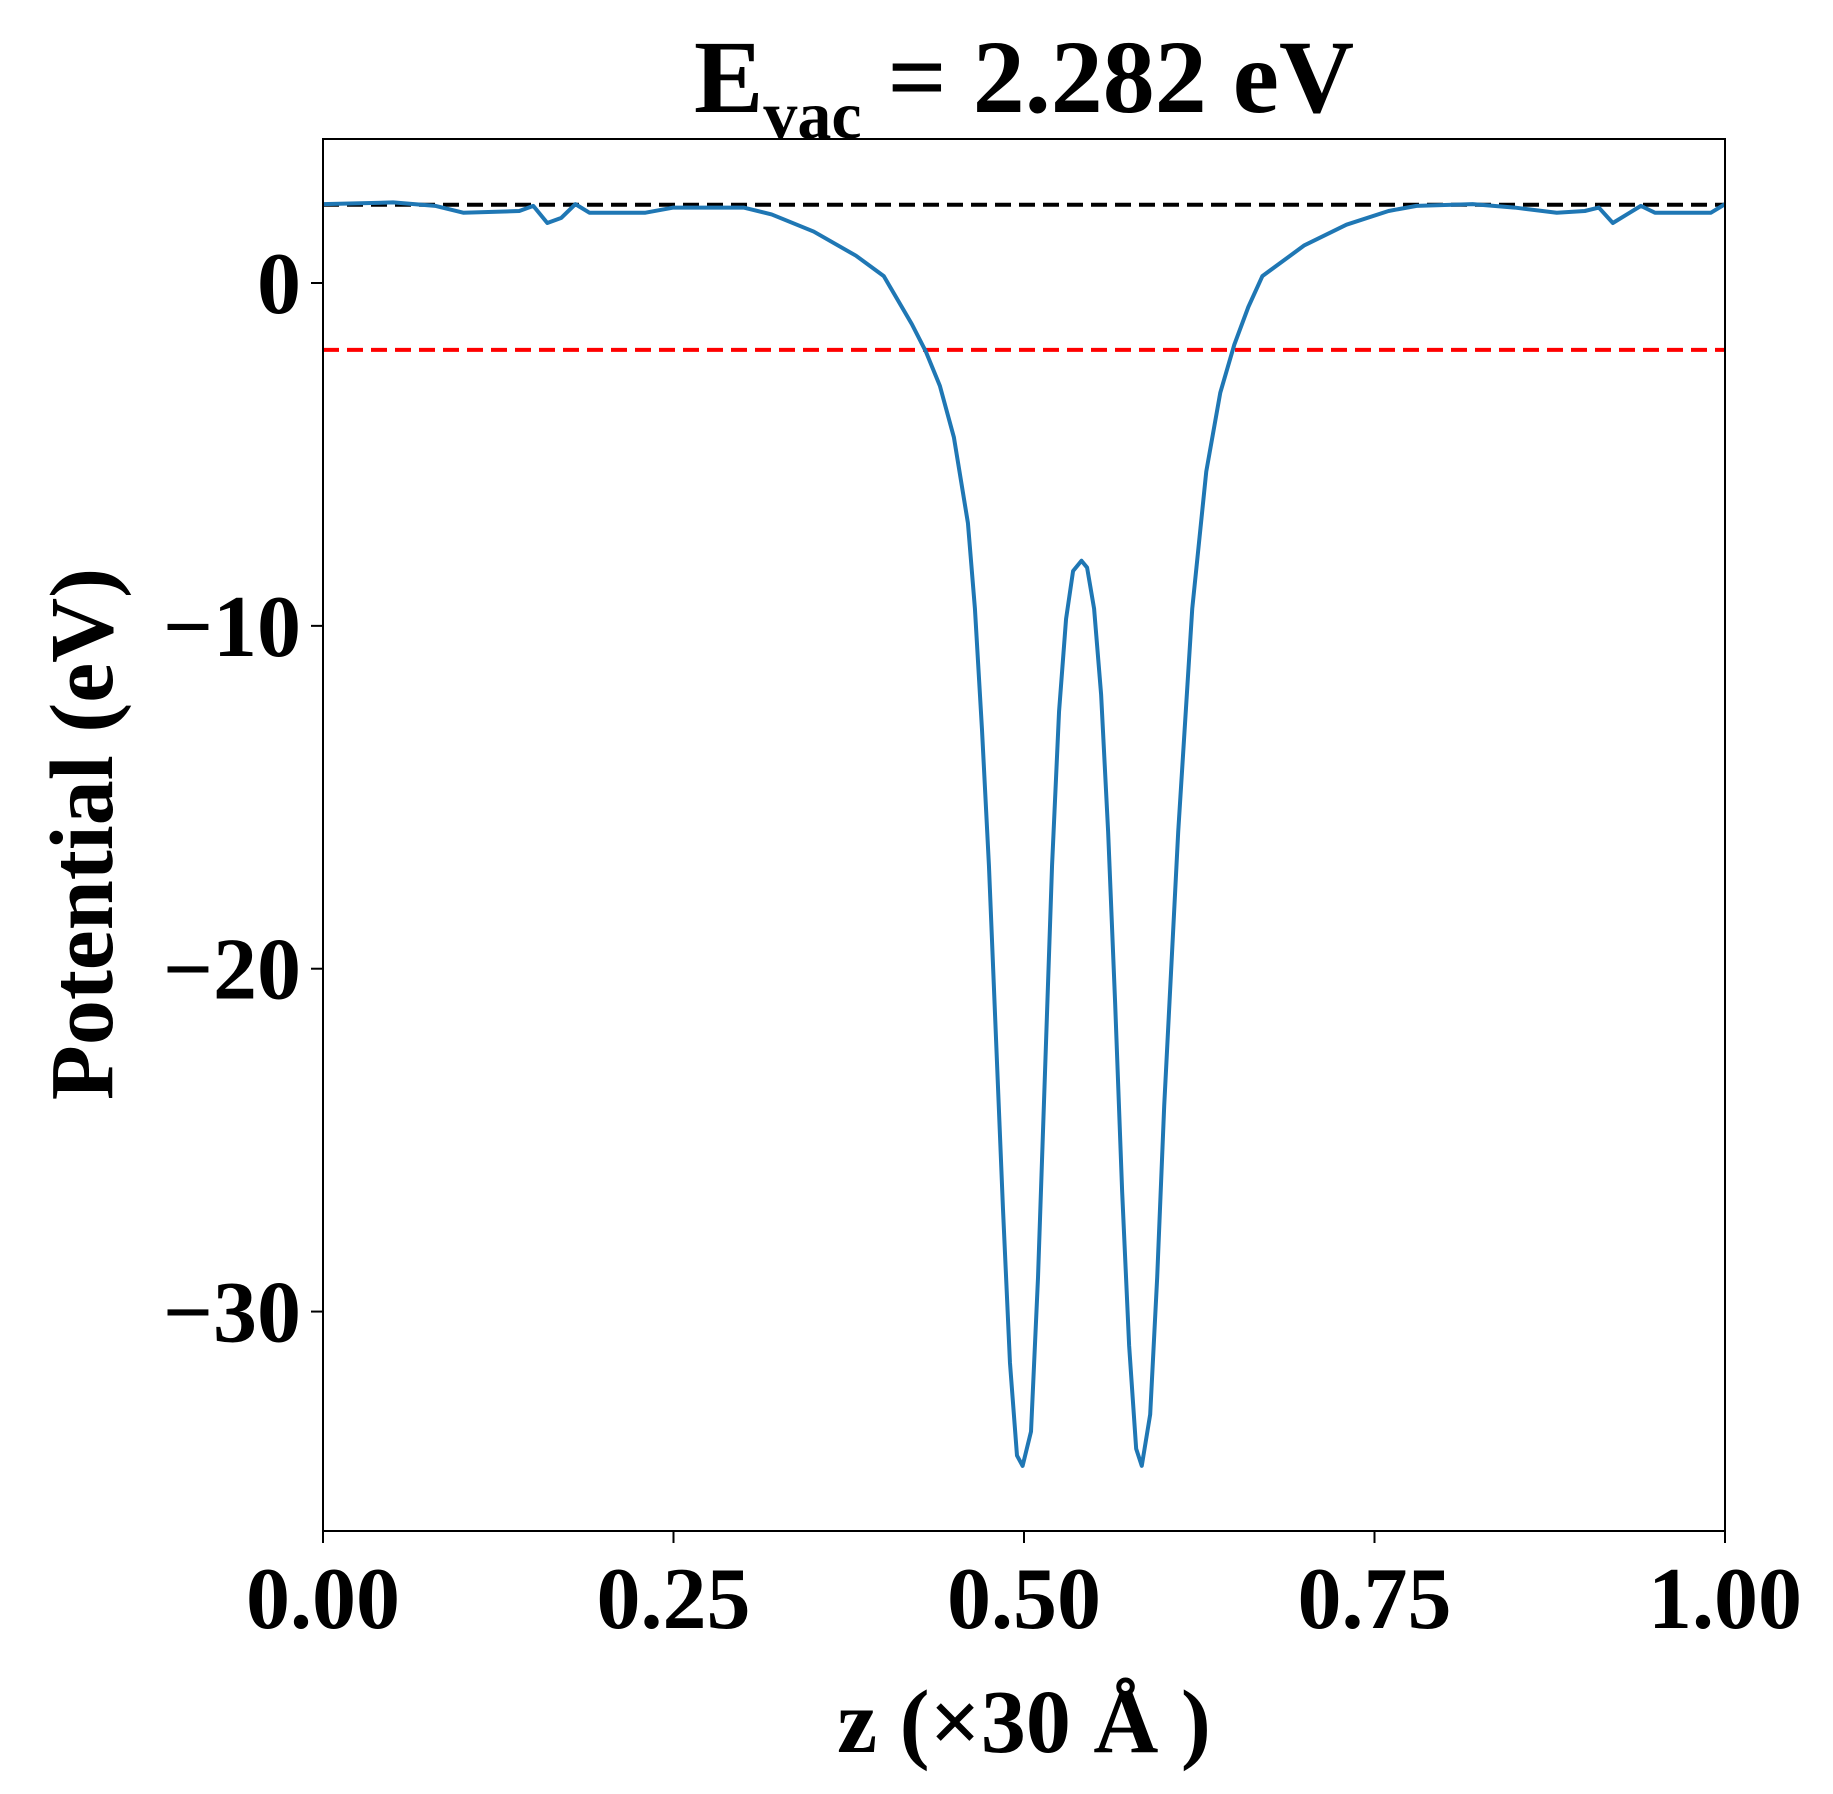 The image size is (1833, 1794). Describe the element at coordinates (1121, 77) in the screenshot. I see `title-rest: = 2.282 eV` at that location.